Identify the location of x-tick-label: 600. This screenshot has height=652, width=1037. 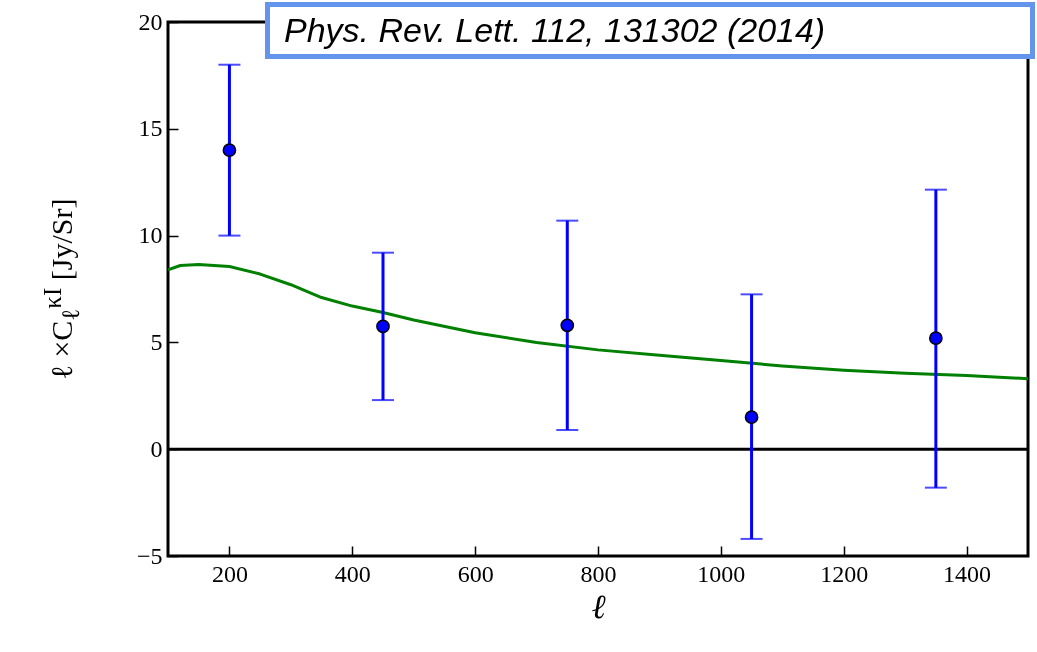
(475, 573).